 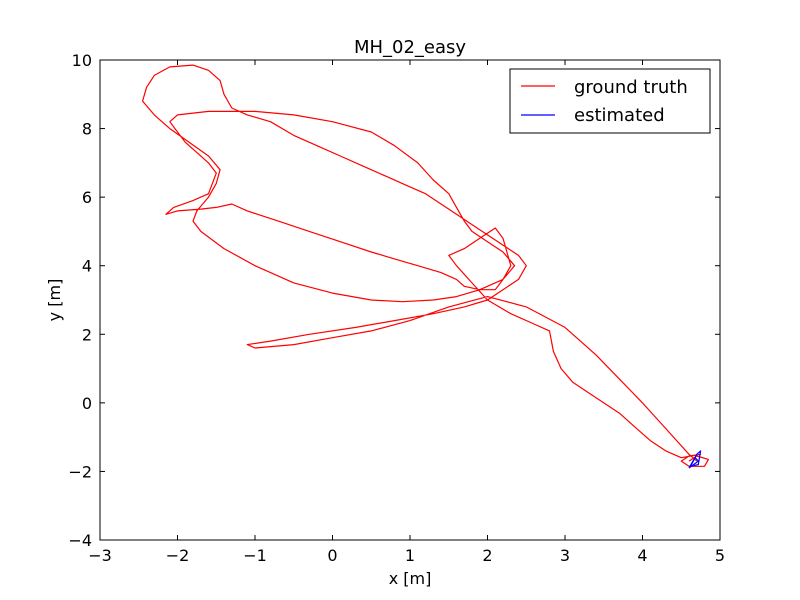 What do you see at coordinates (565, 555) in the screenshot?
I see `x-tick-label: 3` at bounding box center [565, 555].